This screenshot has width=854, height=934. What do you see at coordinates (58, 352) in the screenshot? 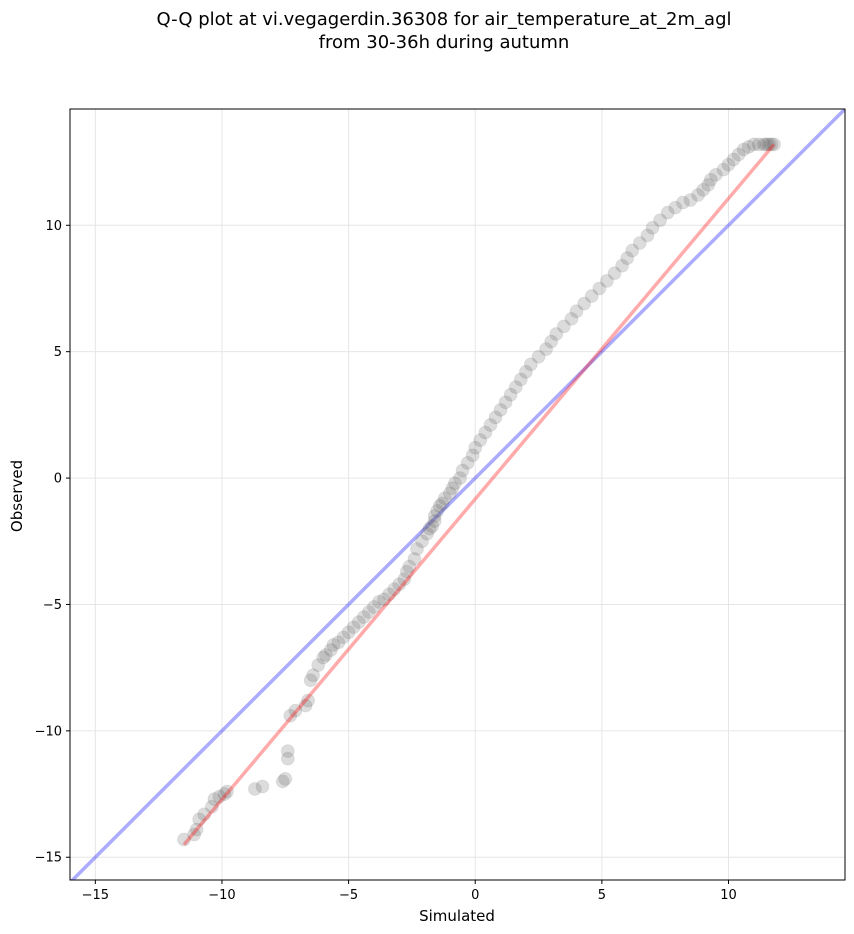
I see `y-tick-label: 5` at bounding box center [58, 352].